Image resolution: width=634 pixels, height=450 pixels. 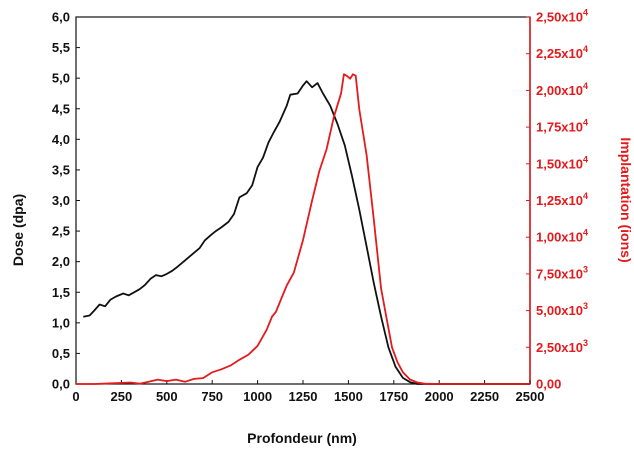 I want to click on x-tick-label: 1500, so click(x=348, y=396).